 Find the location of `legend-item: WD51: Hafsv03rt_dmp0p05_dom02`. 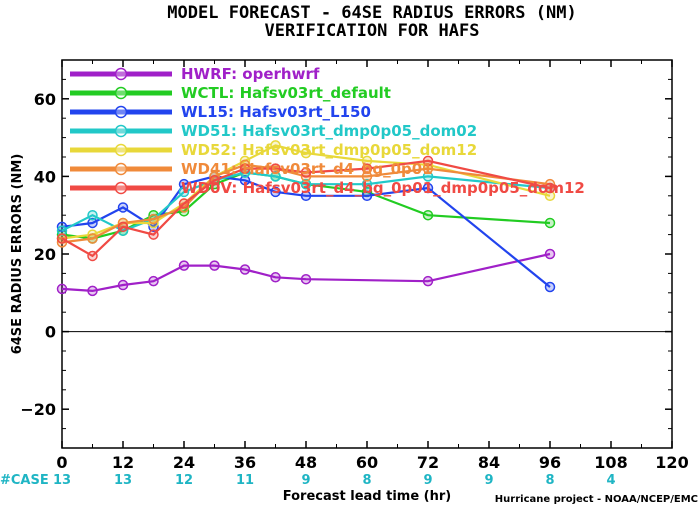

legend-item: WD51: Hafsv03rt_dmp0p05_dom02 is located at coordinates (273, 131).